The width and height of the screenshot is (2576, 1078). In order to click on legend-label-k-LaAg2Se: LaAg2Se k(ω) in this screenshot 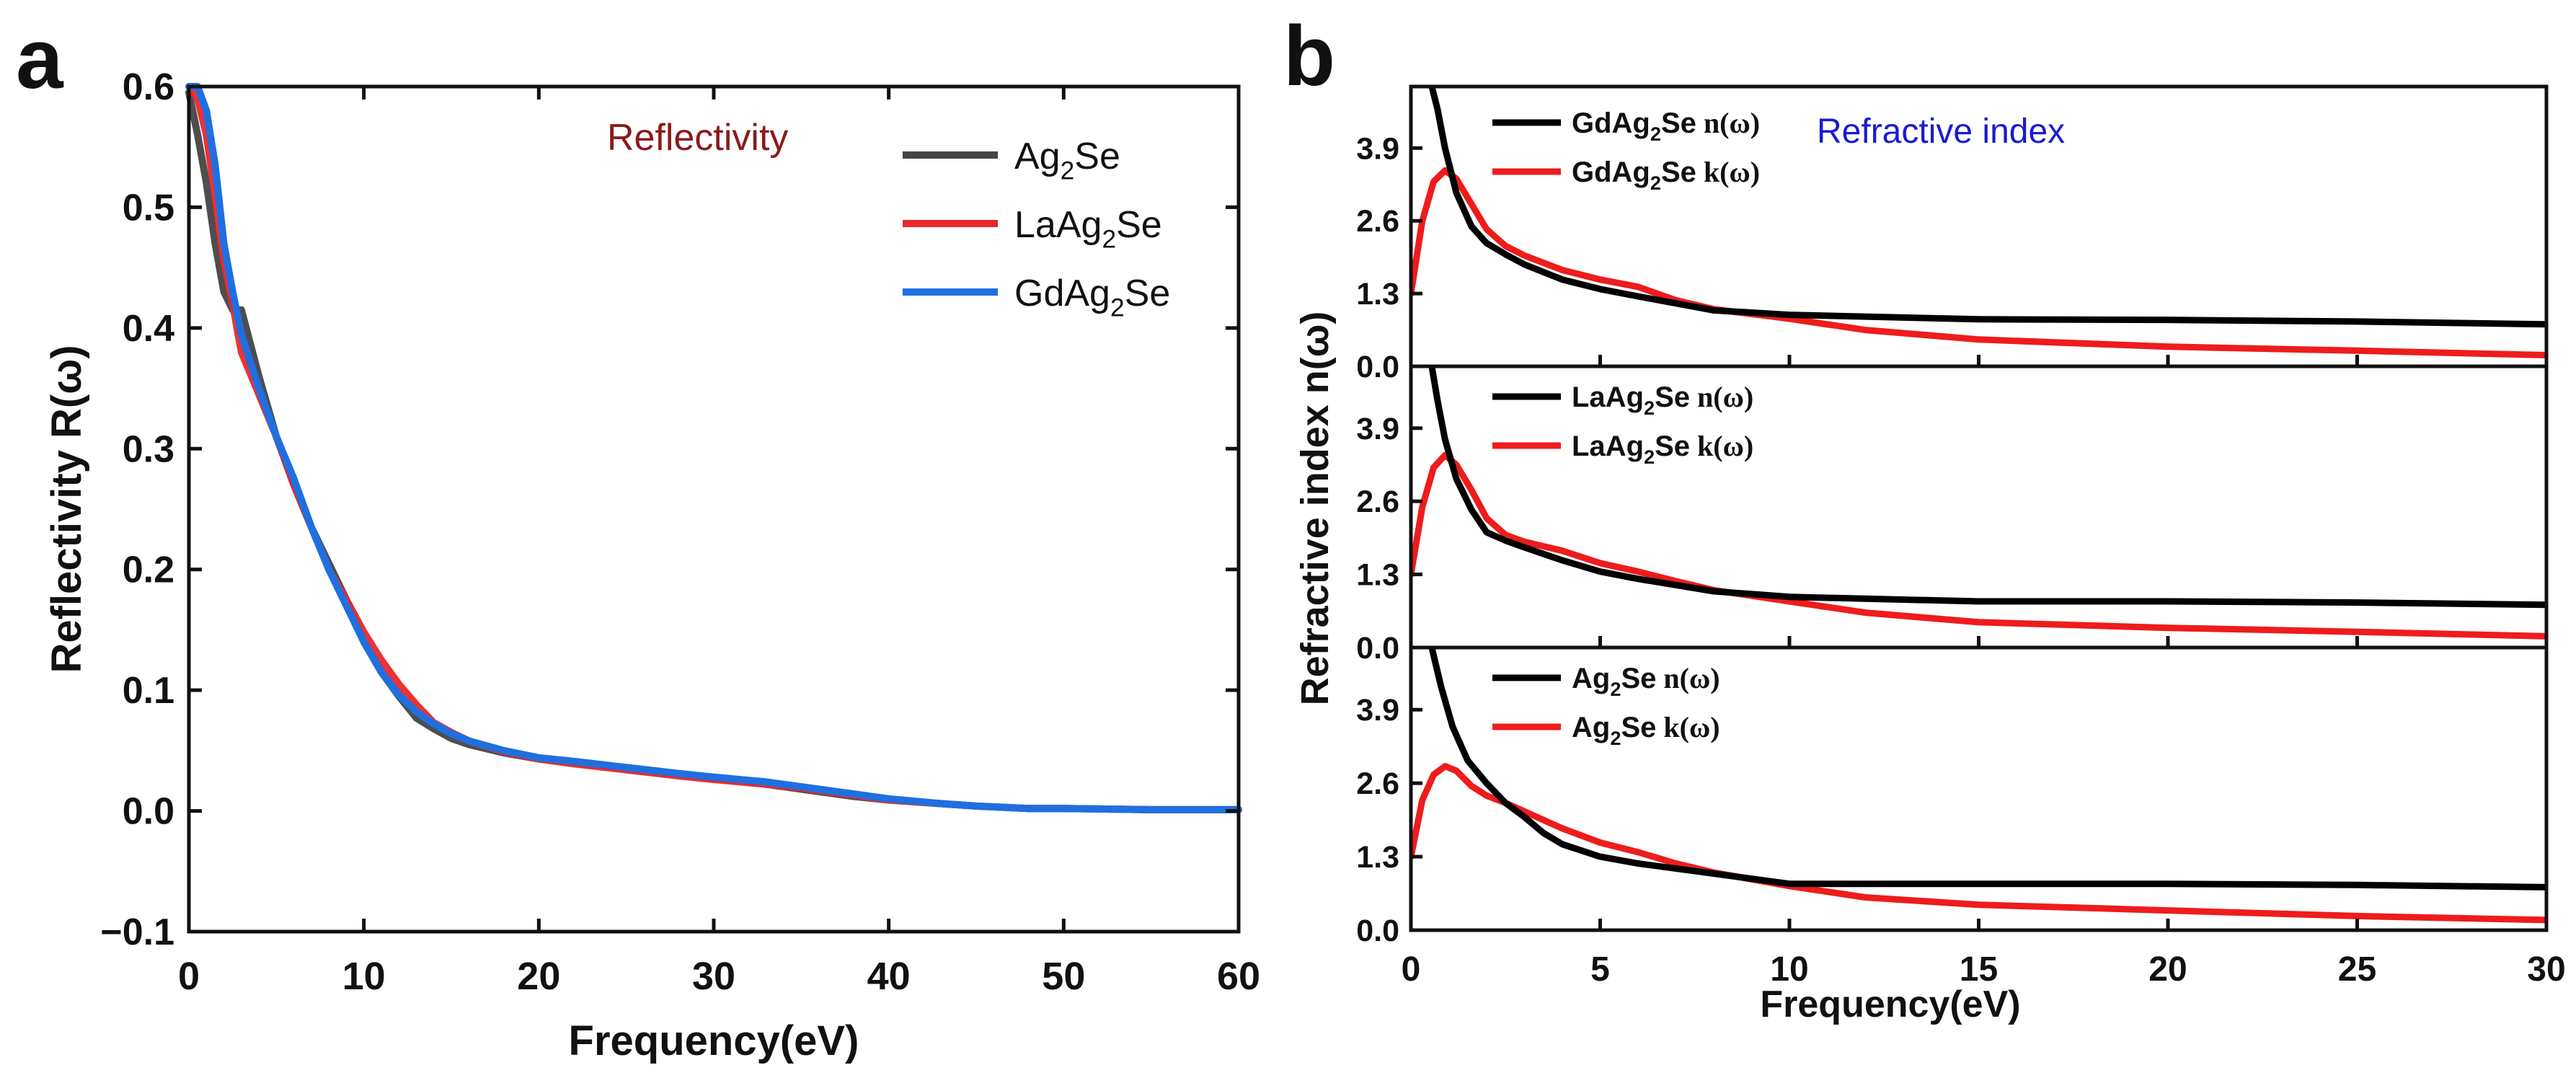, I will do `click(1662, 449)`.